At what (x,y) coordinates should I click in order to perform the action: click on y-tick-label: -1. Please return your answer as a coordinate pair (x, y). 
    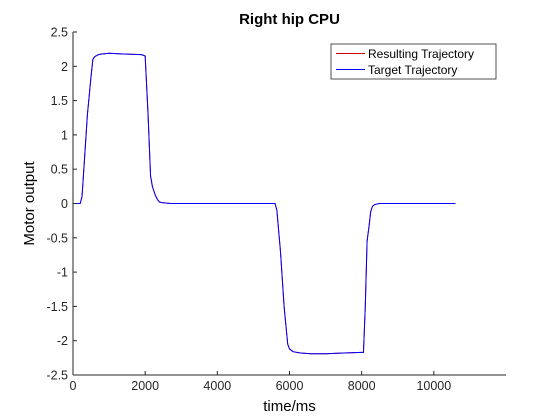
    Looking at the image, I should click on (62, 273).